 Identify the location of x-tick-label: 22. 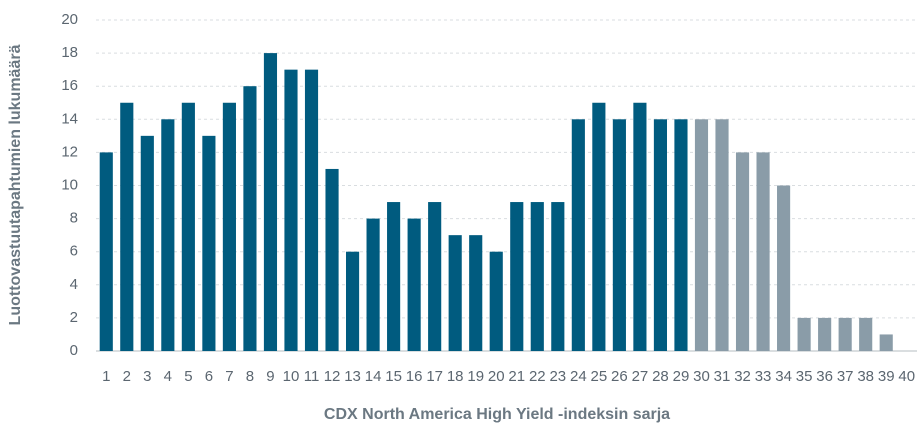
(537, 376).